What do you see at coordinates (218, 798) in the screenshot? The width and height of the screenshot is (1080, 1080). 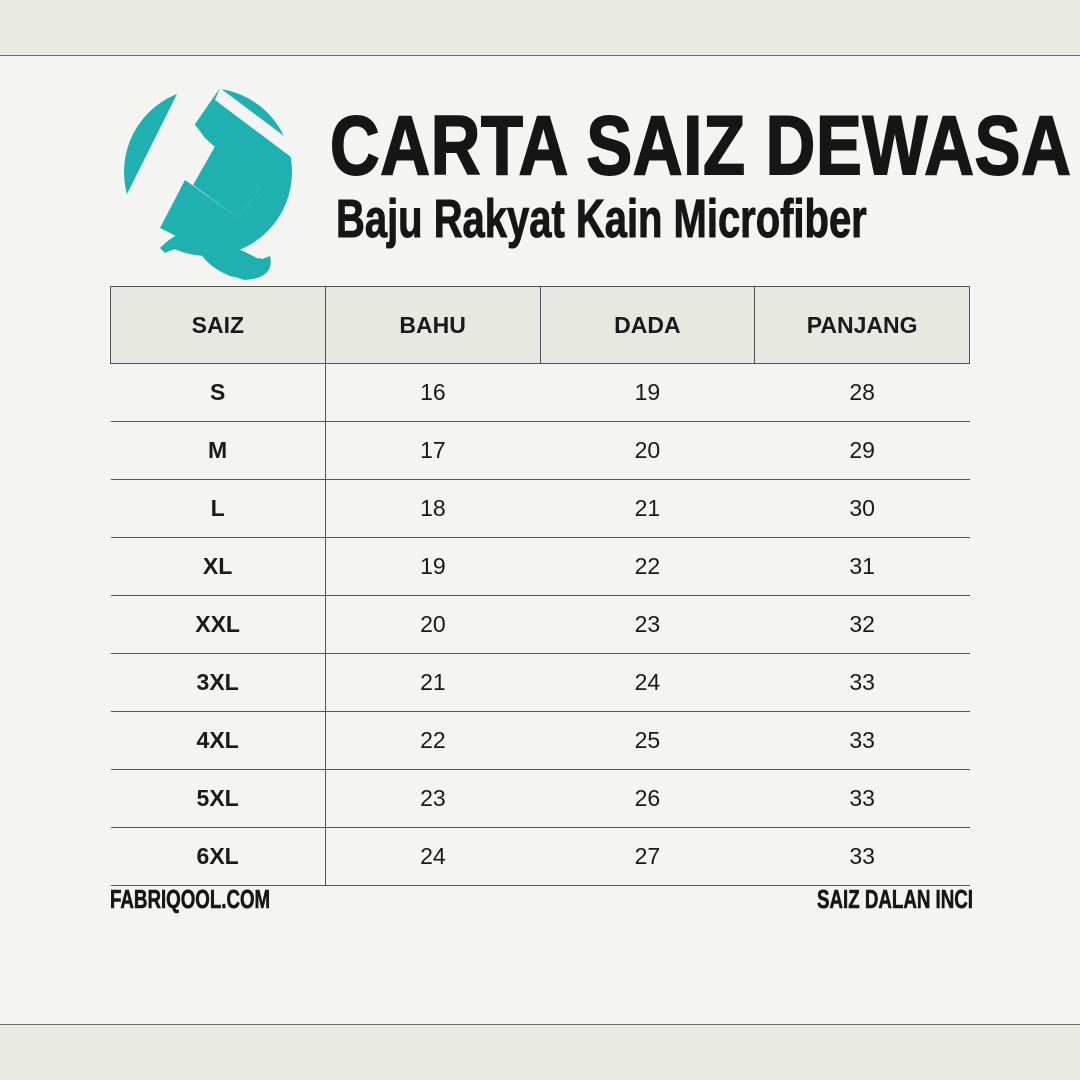 I see `cell-size: 5XL` at bounding box center [218, 798].